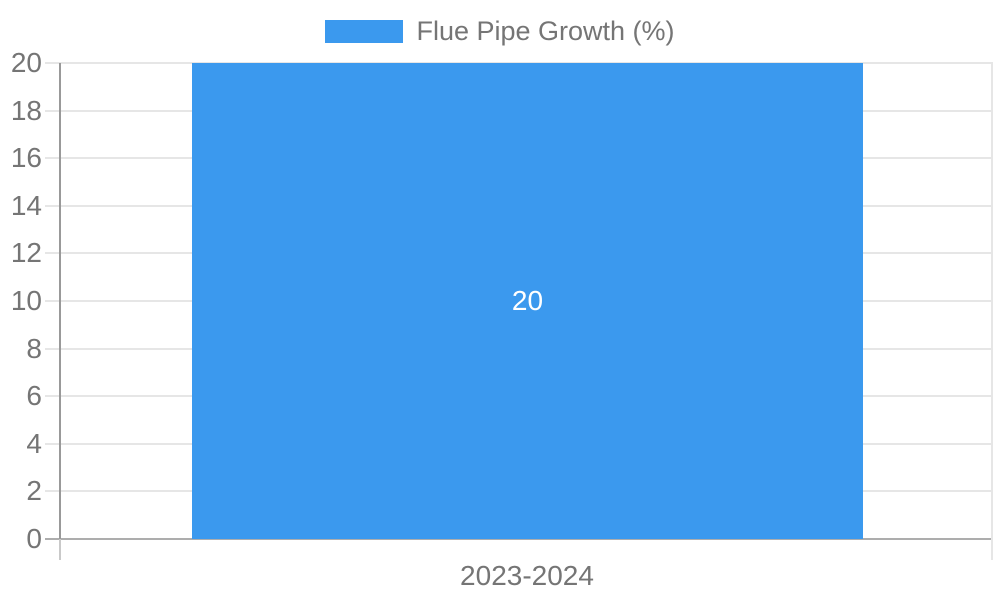 The height and width of the screenshot is (600, 1000). Describe the element at coordinates (364, 31) in the screenshot. I see `legend-swatch` at that location.